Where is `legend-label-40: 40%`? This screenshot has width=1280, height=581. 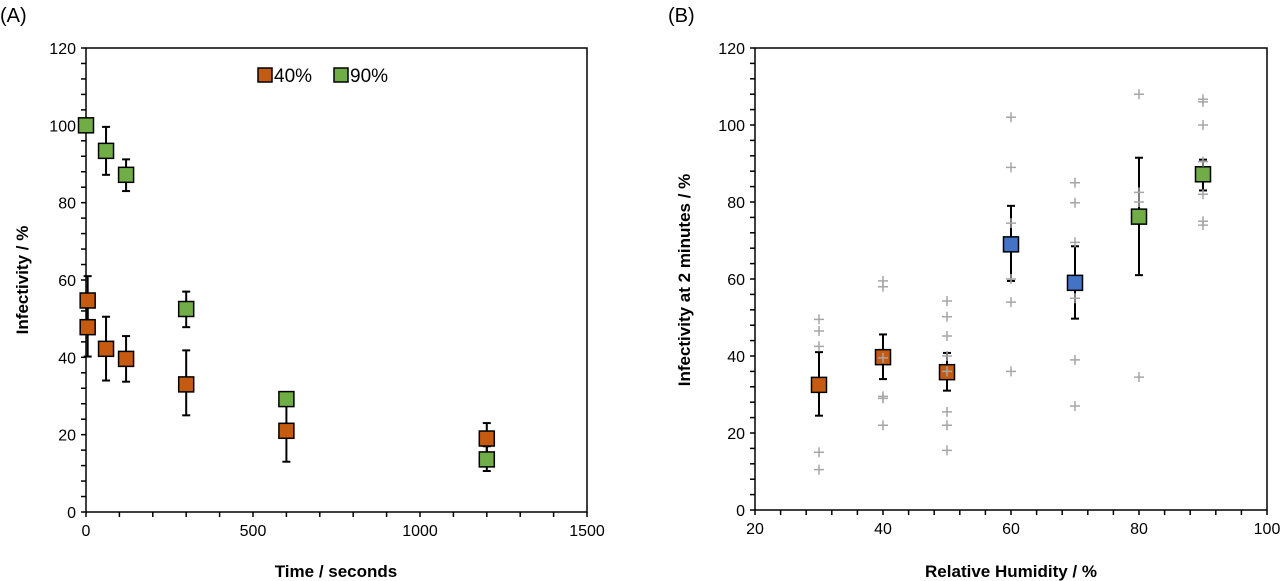
legend-label-40: 40% is located at coordinates (293, 76).